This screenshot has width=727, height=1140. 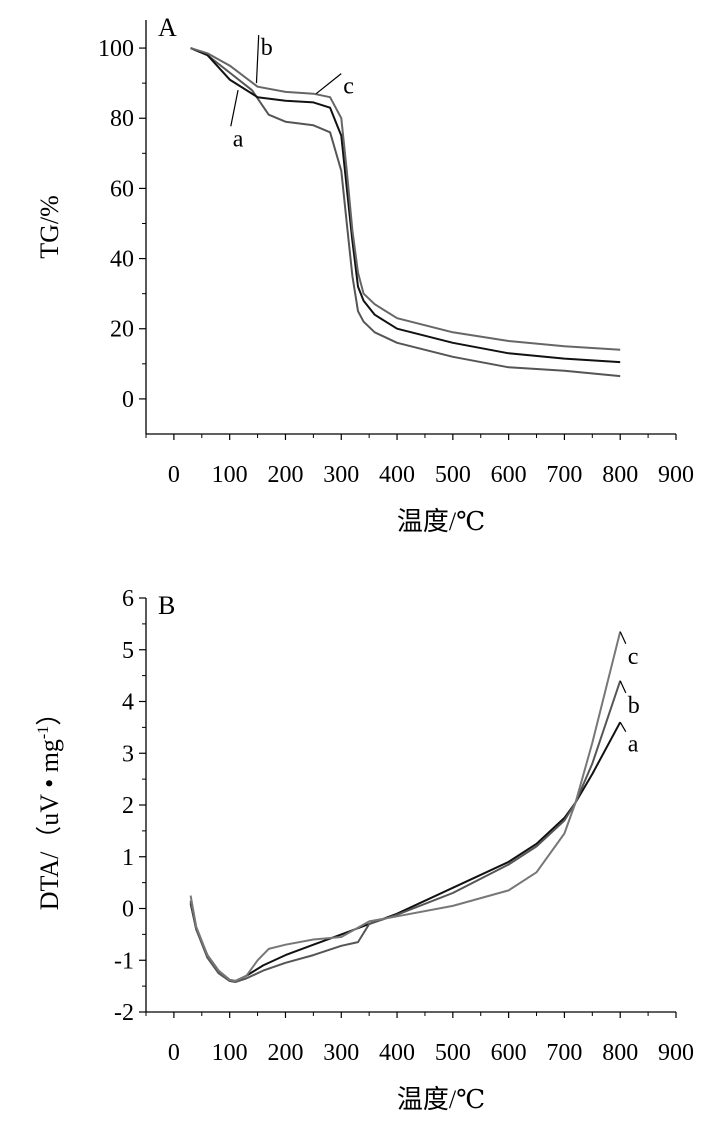 What do you see at coordinates (166, 605) in the screenshot?
I see `panel-label-b: B` at bounding box center [166, 605].